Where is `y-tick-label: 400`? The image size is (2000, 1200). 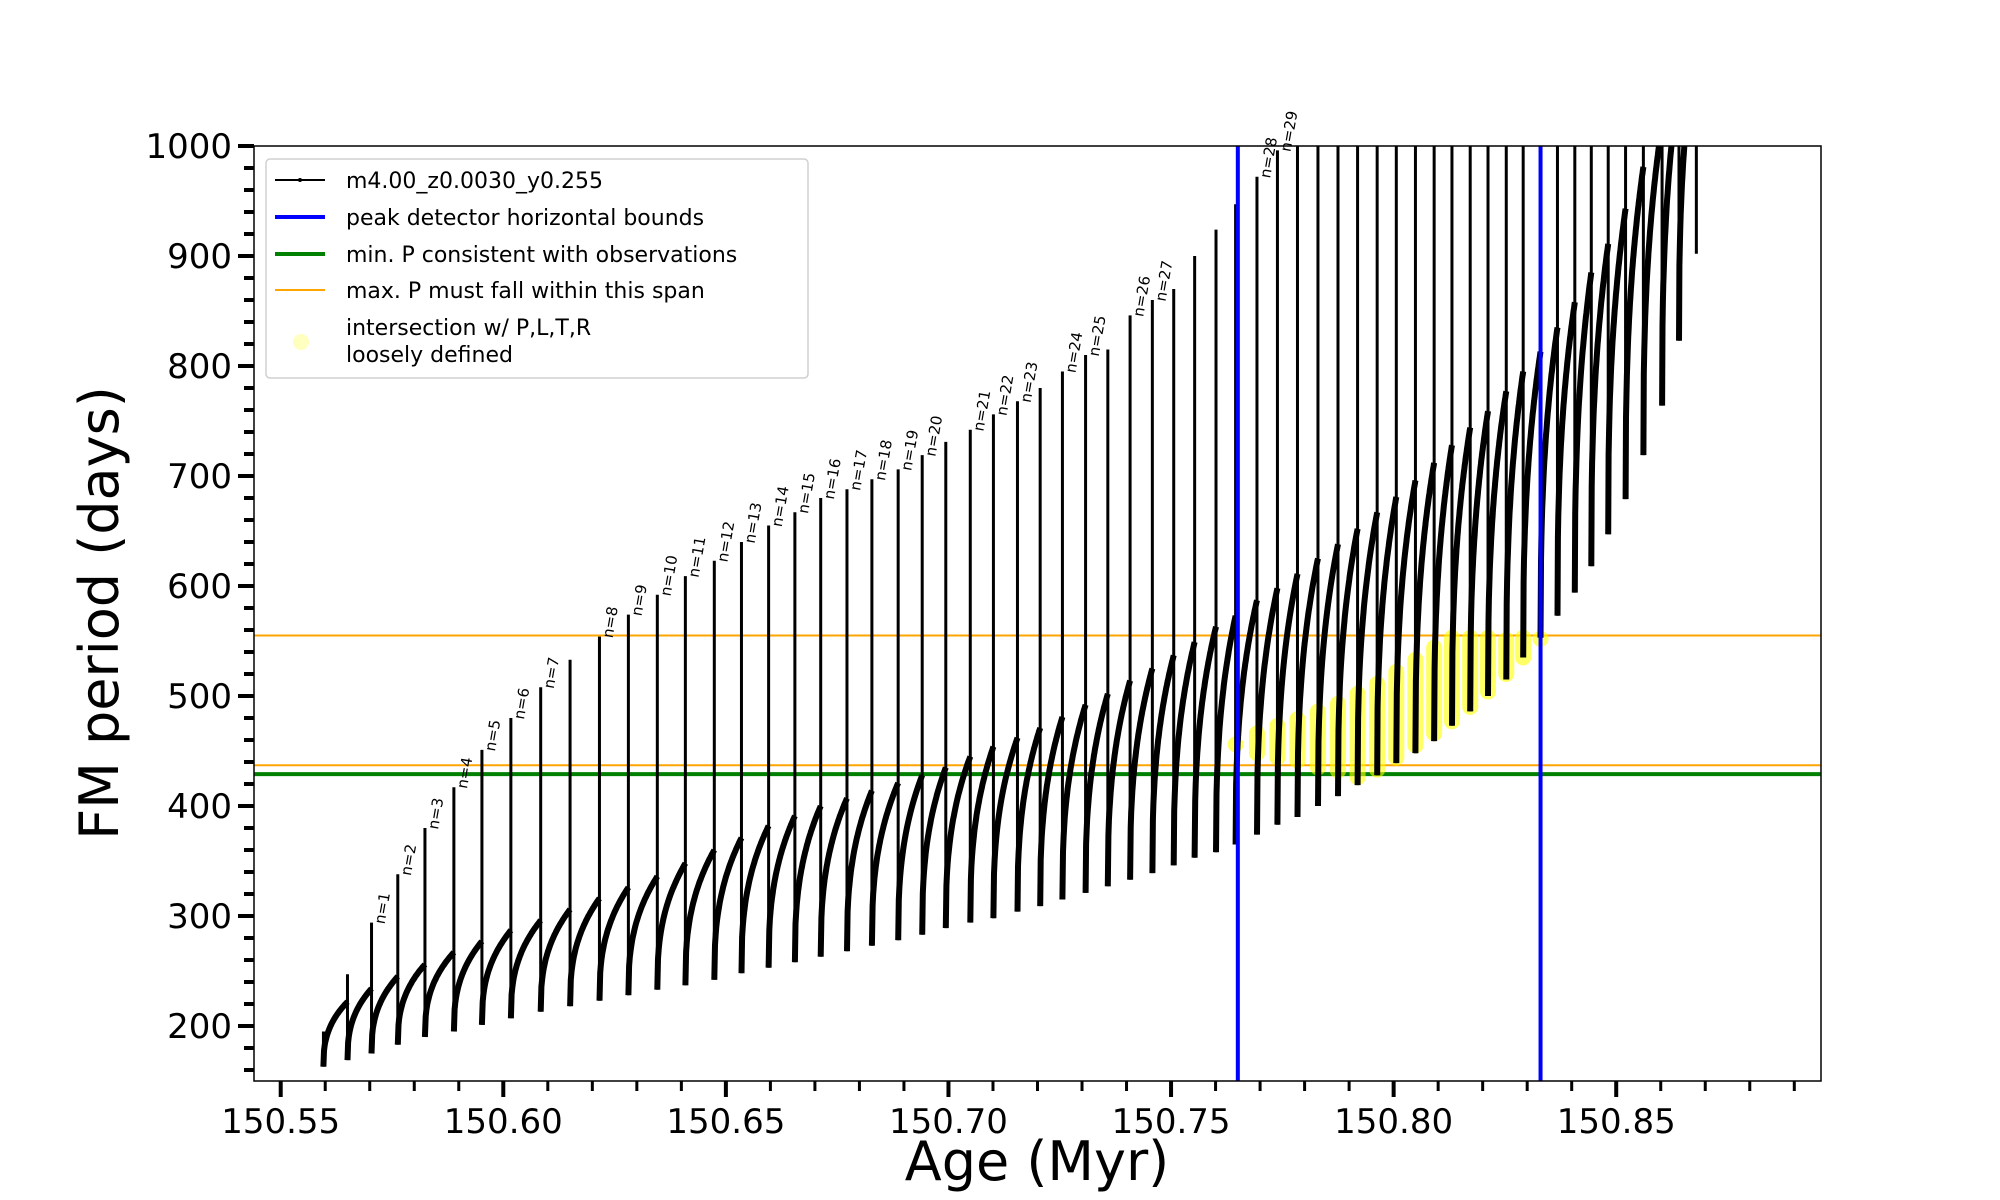
y-tick-label: 400 is located at coordinates (199, 807).